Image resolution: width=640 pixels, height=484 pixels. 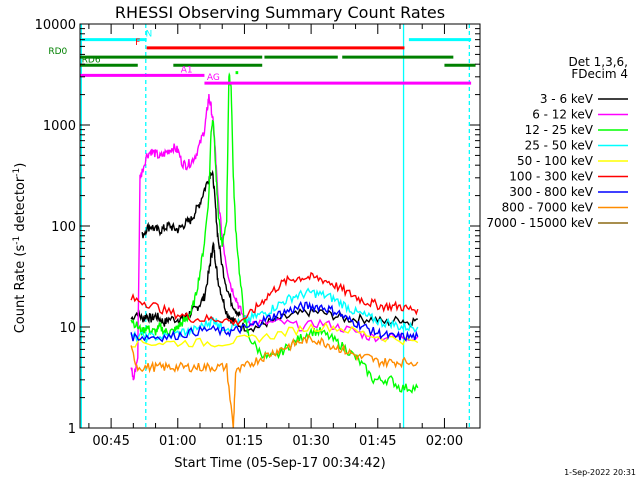 What do you see at coordinates (555, 161) in the screenshot?
I see `legend-label-5: 50 - 100 keV` at bounding box center [555, 161].